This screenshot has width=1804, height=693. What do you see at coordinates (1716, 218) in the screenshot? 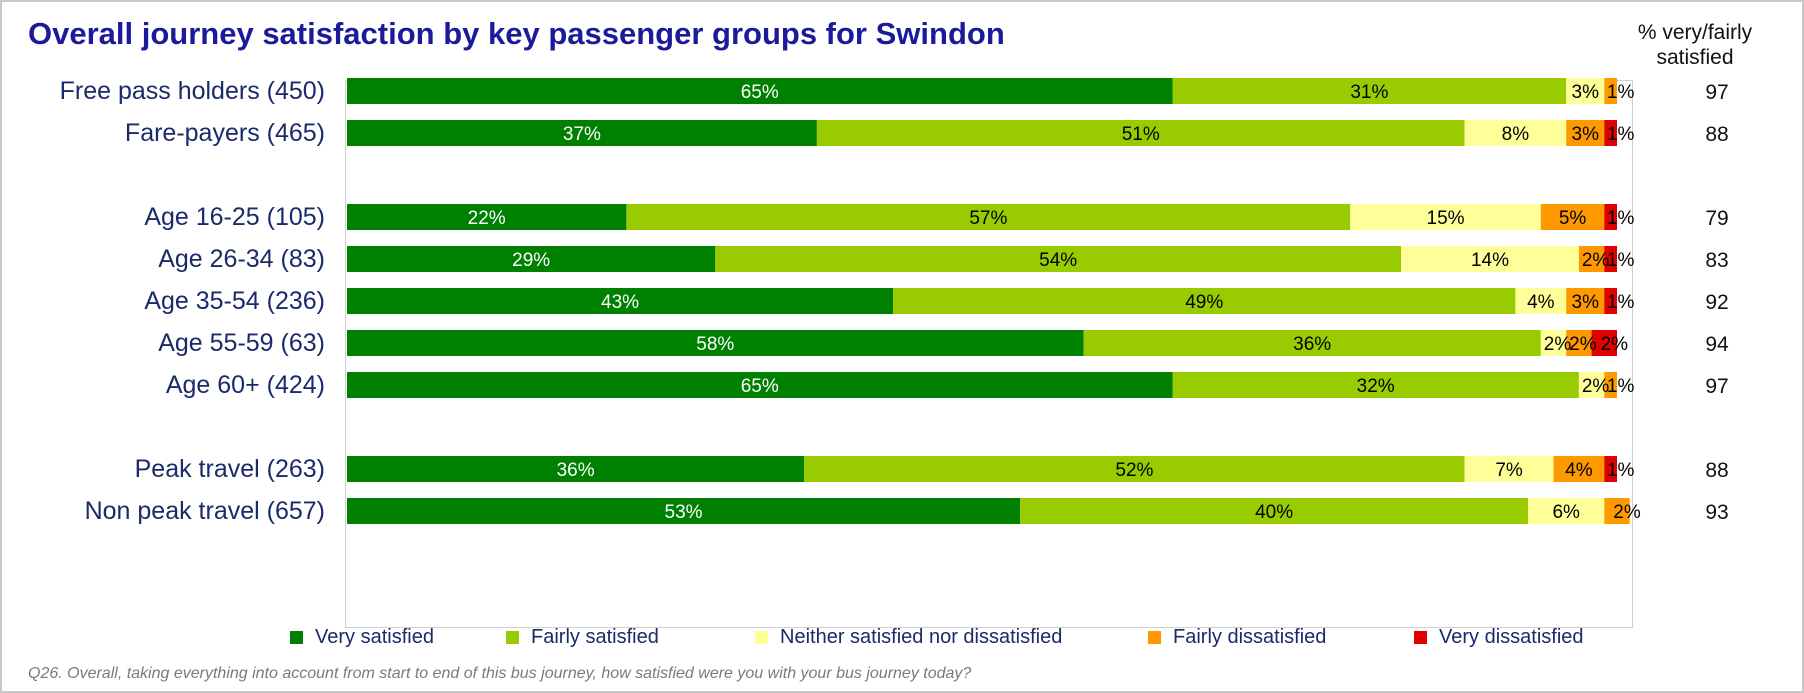
I see `satisfied-percent-value: 79` at bounding box center [1716, 218].